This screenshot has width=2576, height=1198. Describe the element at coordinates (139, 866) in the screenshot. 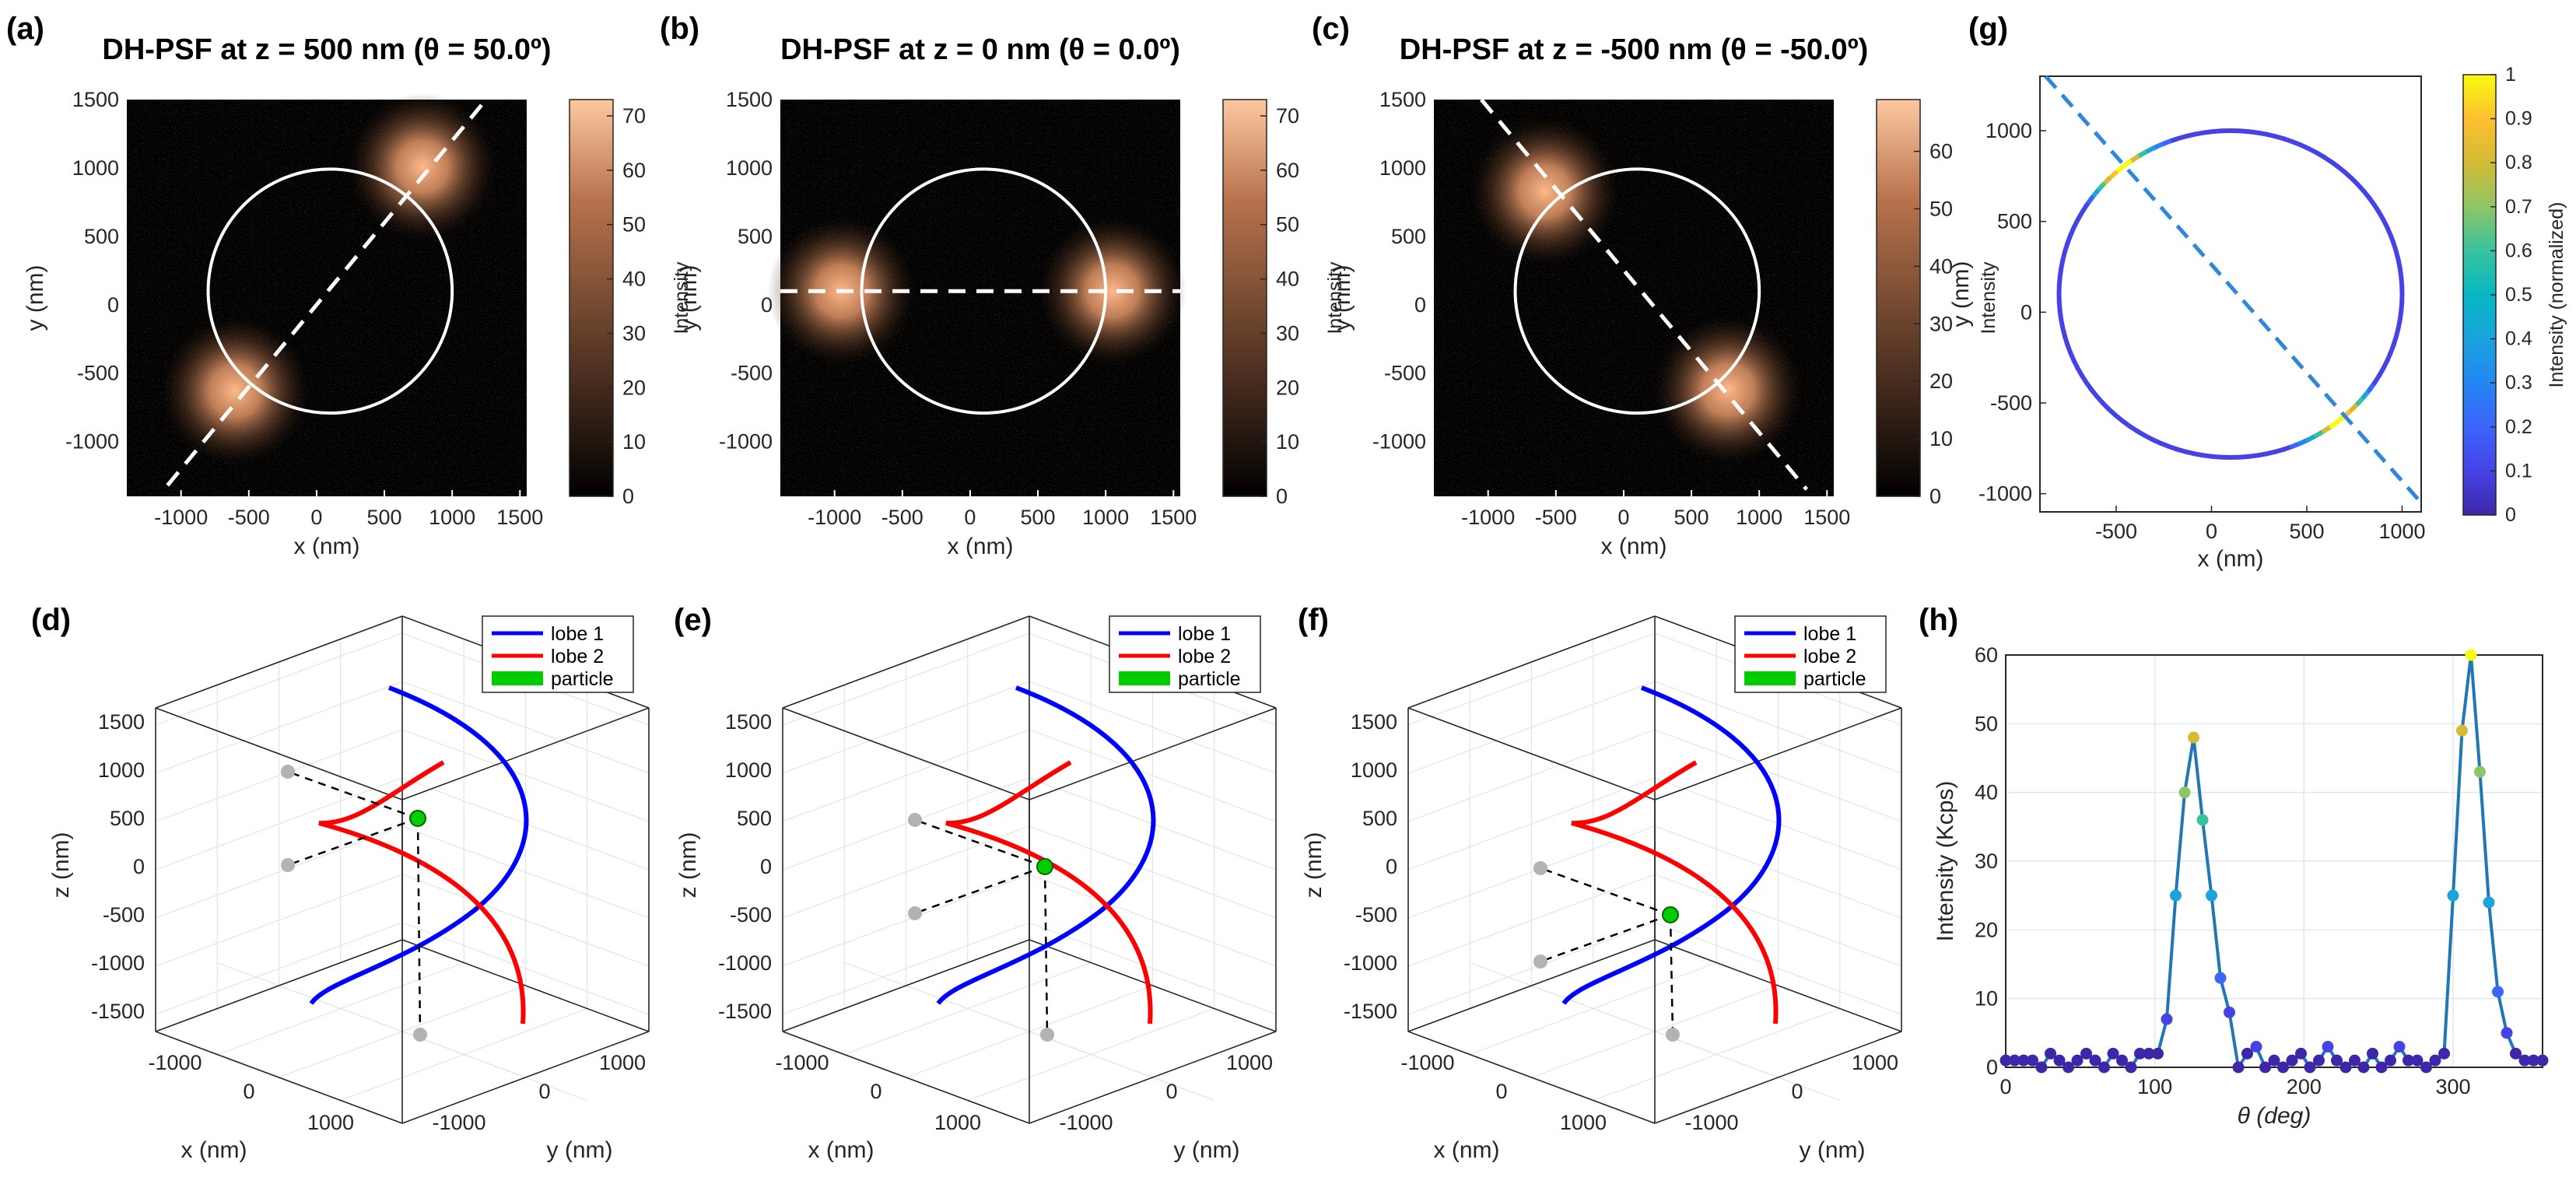

I see `z-tick-label: 0` at that location.